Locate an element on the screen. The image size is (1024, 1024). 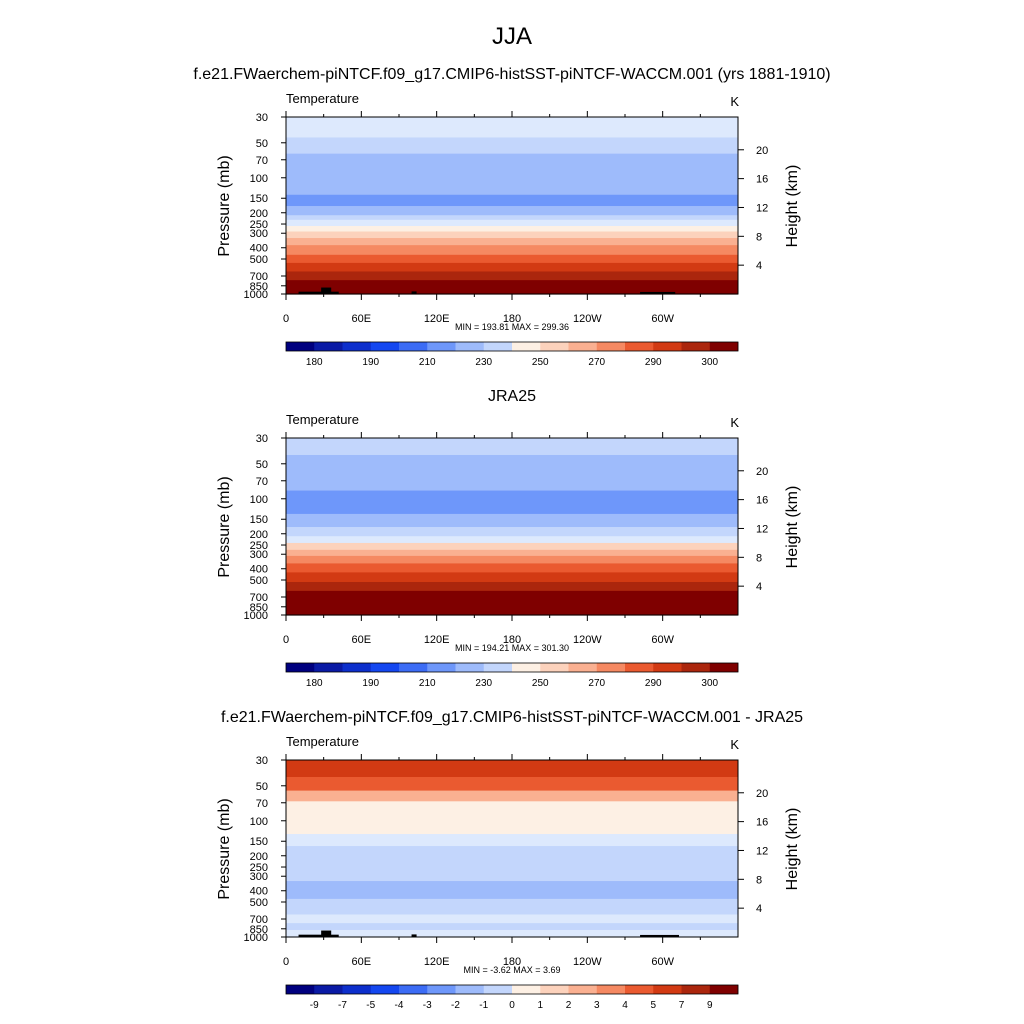
colorbar-label: 4 is located at coordinates (625, 1005).